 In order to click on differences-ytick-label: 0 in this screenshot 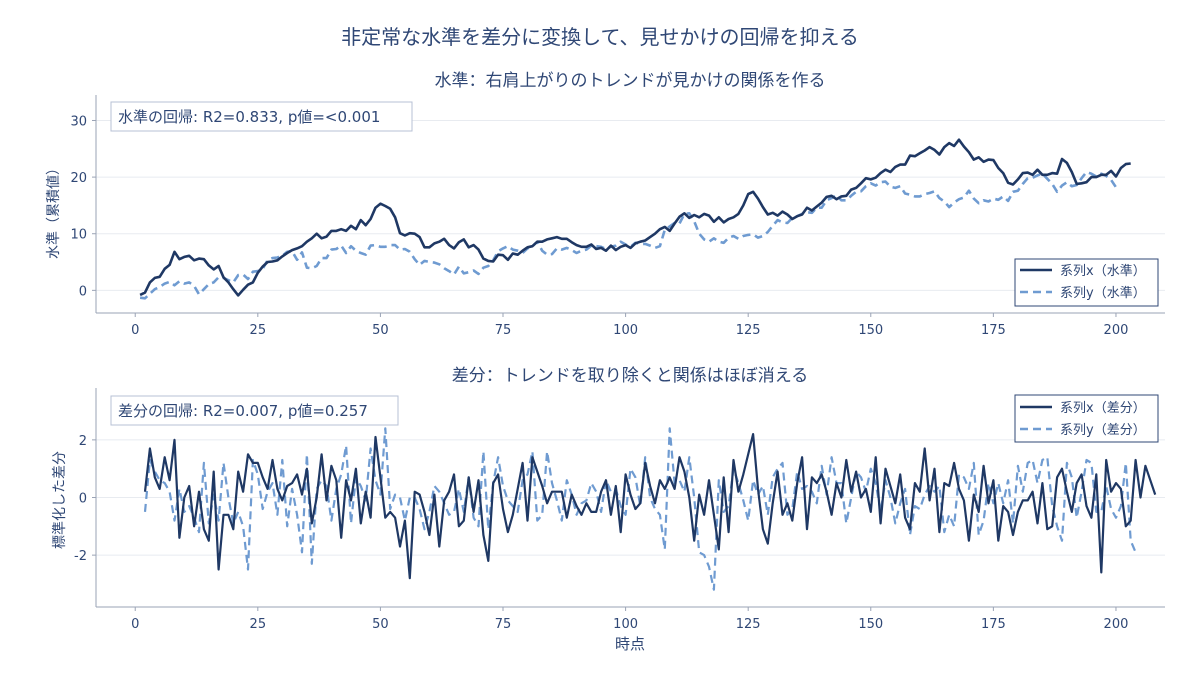, I will do `click(83, 499)`.